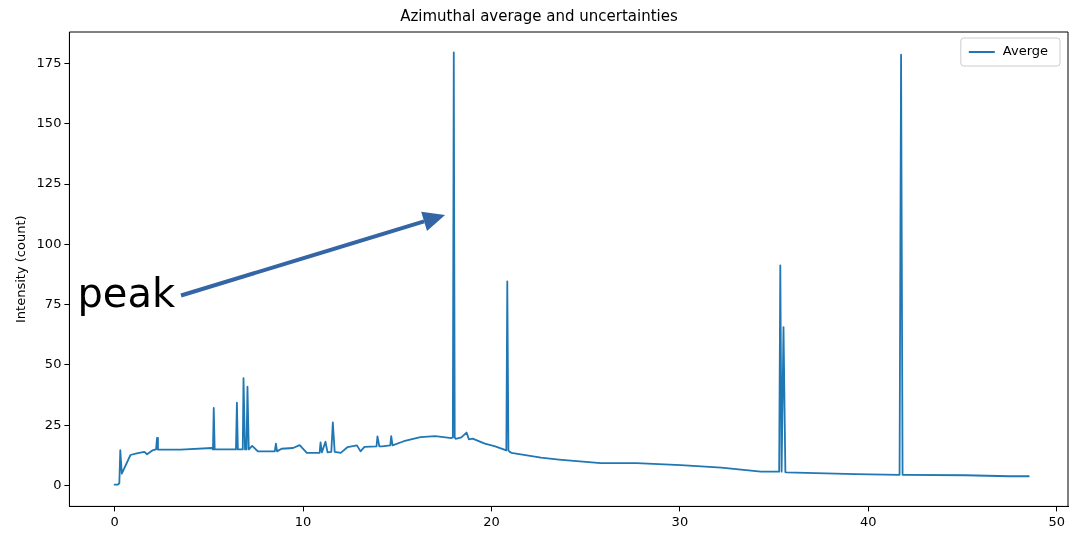 Image resolution: width=1076 pixels, height=533 pixels. What do you see at coordinates (49, 243) in the screenshot?
I see `y-tick-label: 100` at bounding box center [49, 243].